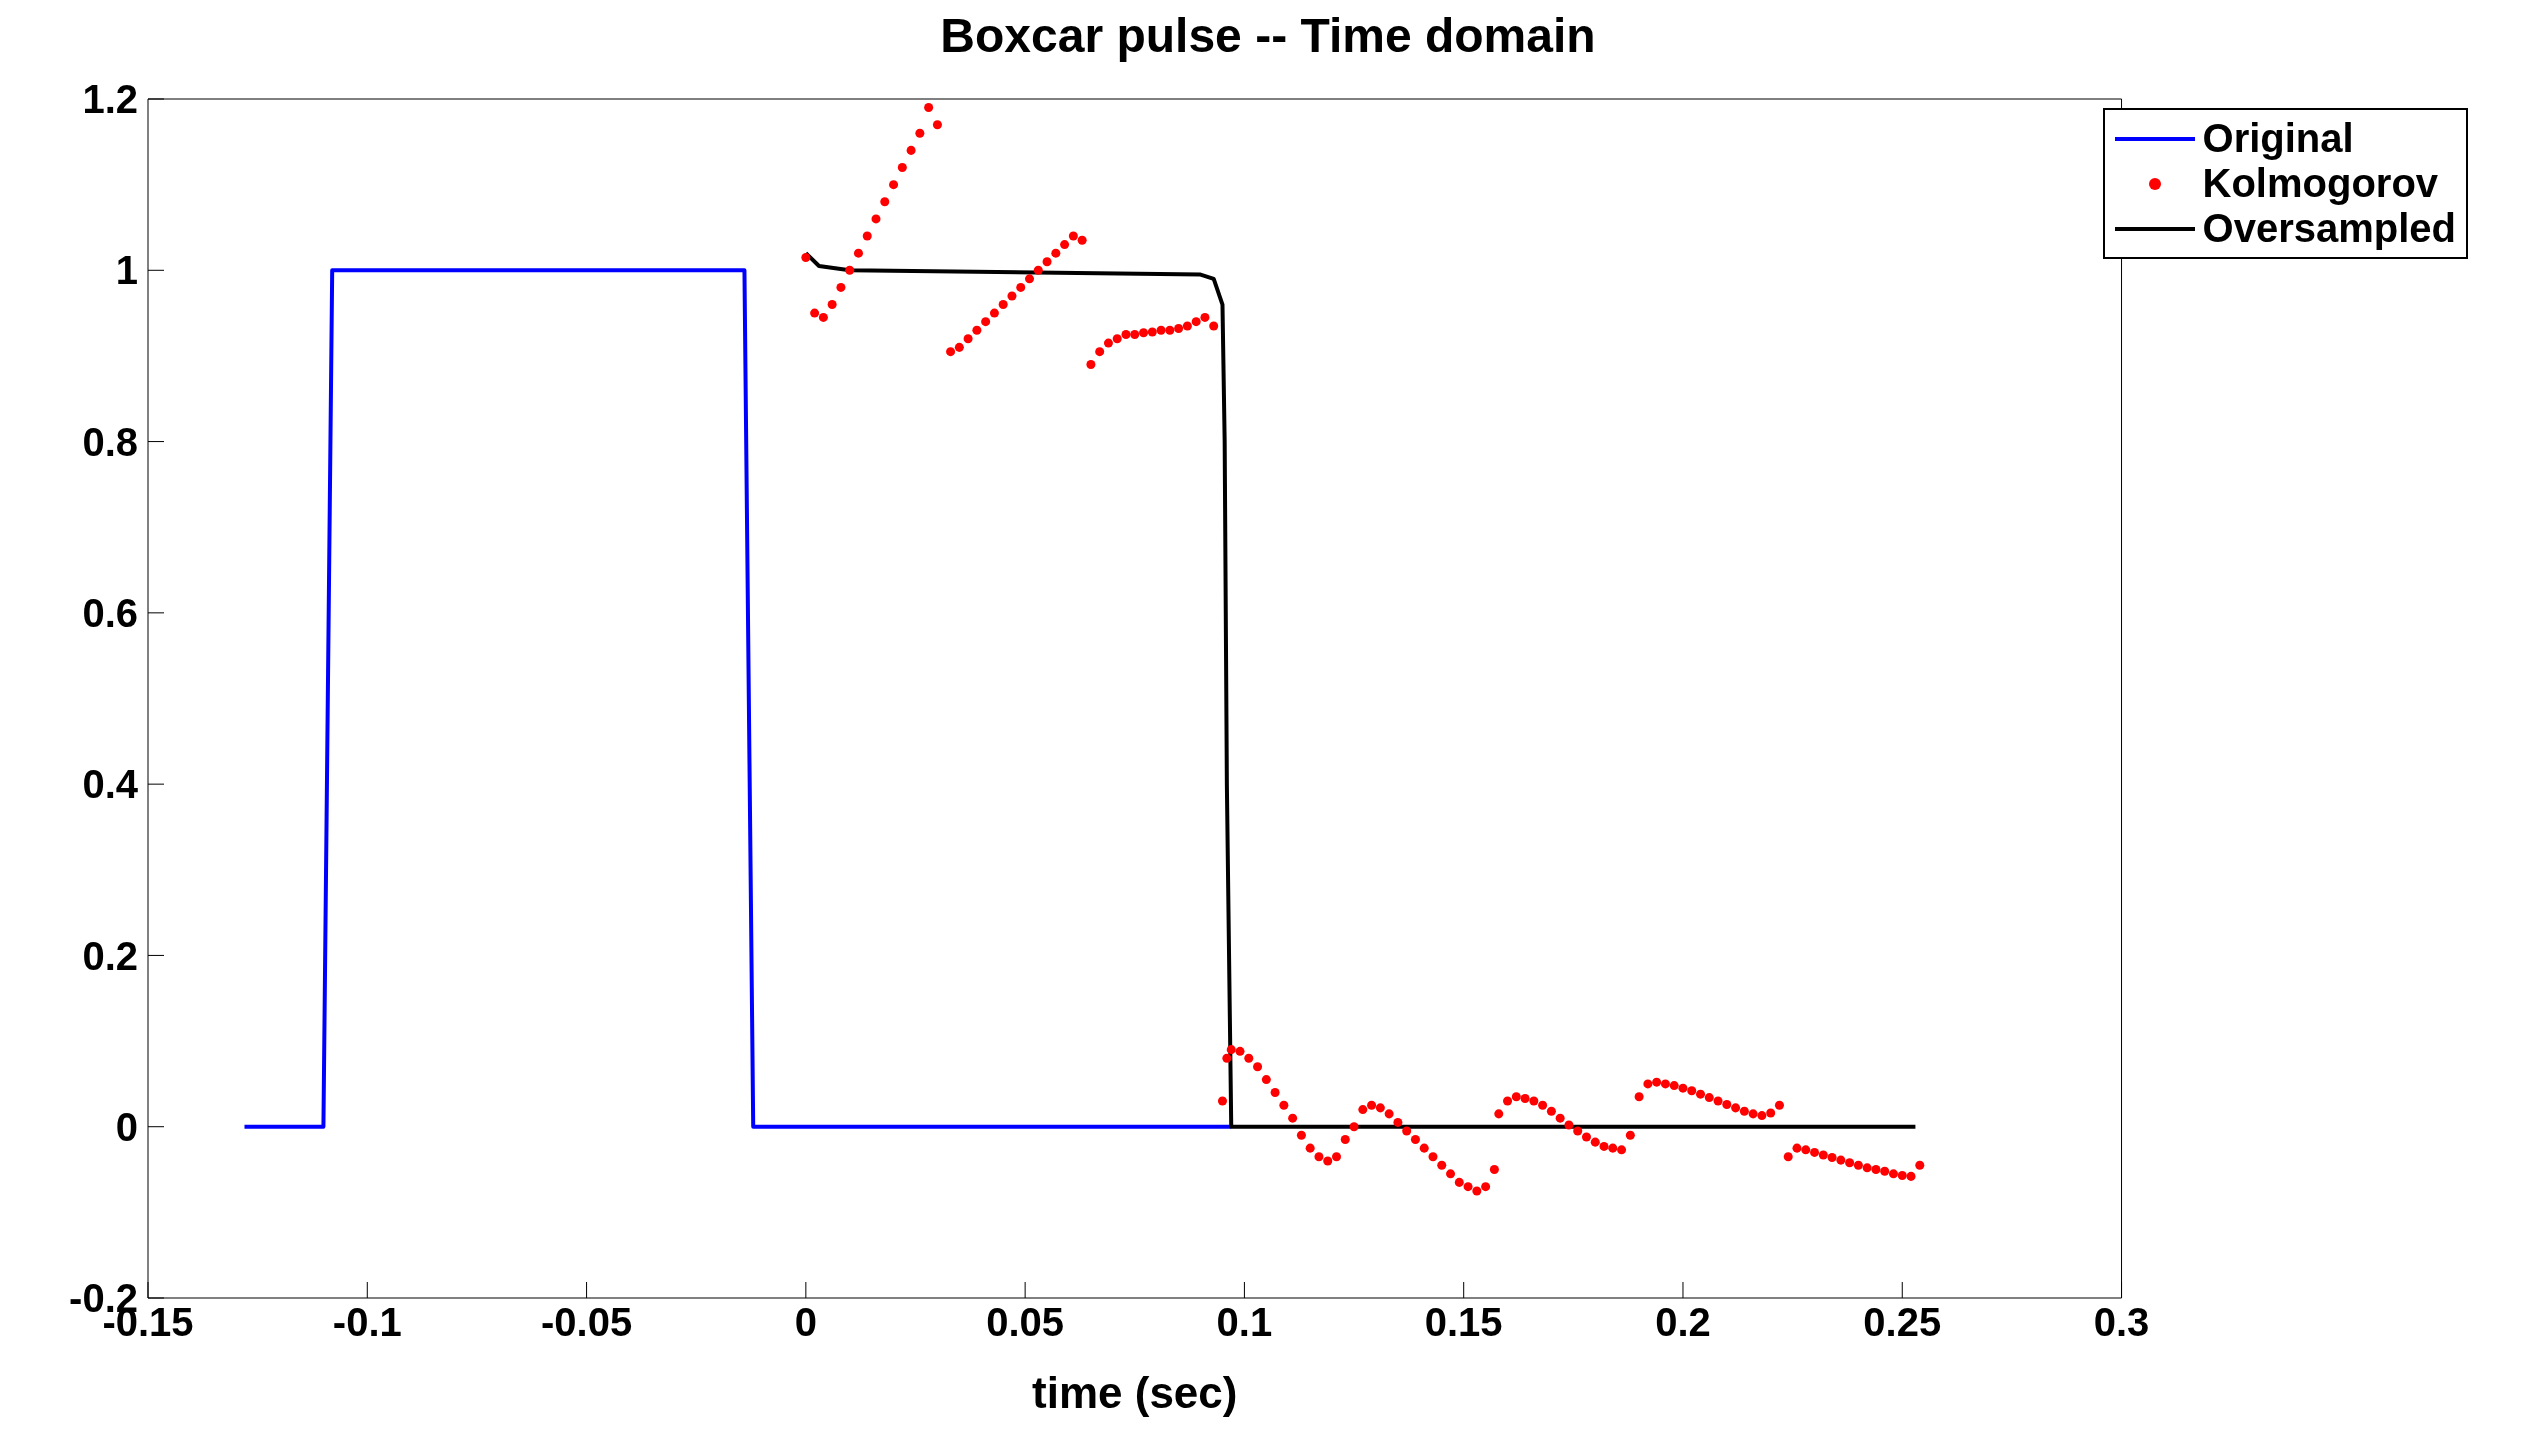  What do you see at coordinates (110, 613) in the screenshot?
I see `y-tick-label: 0.6` at bounding box center [110, 613].